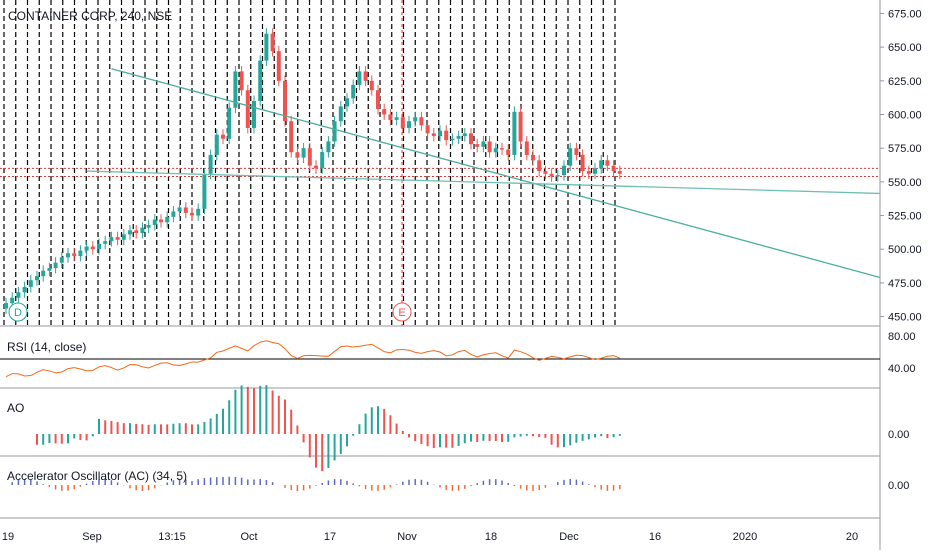 This screenshot has width=932, height=555. I want to click on time-tick-label: 18, so click(491, 537).